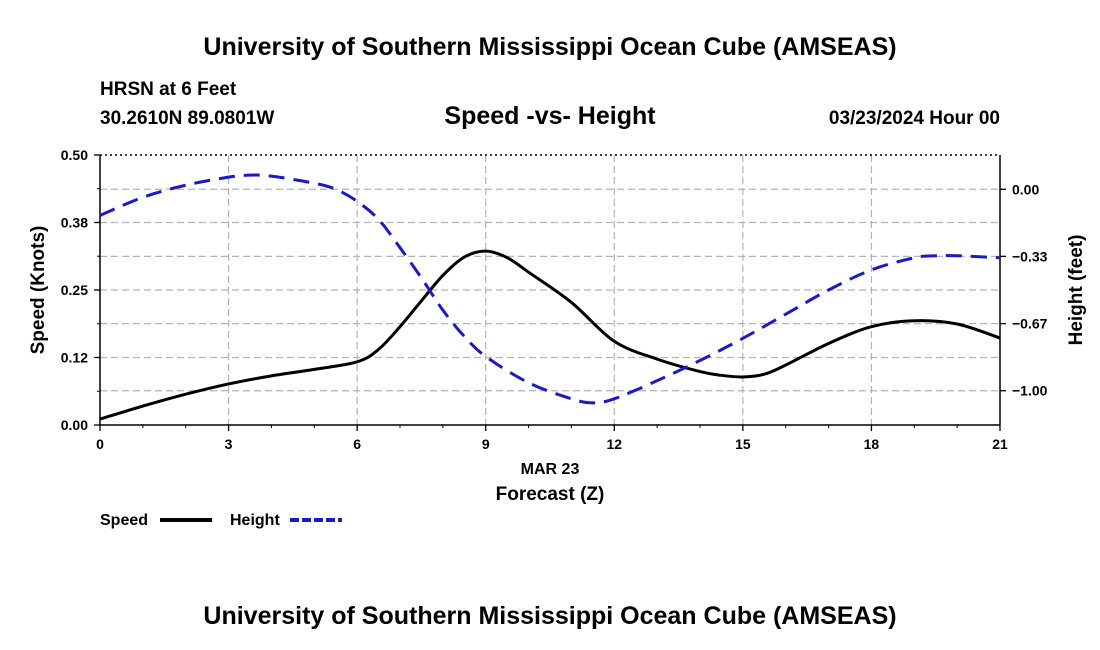 This screenshot has width=1100, height=650. What do you see at coordinates (486, 444) in the screenshot?
I see `x-tick-label: 9` at bounding box center [486, 444].